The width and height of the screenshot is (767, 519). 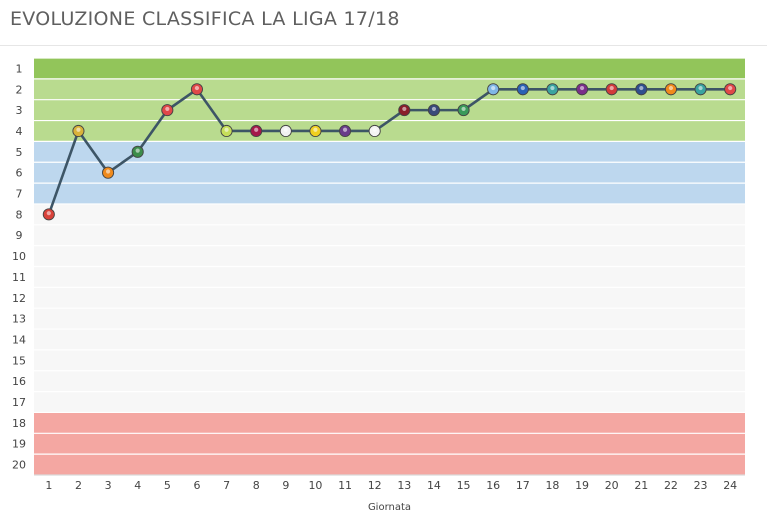 I want to click on x-tick-label: 16, so click(x=493, y=485).